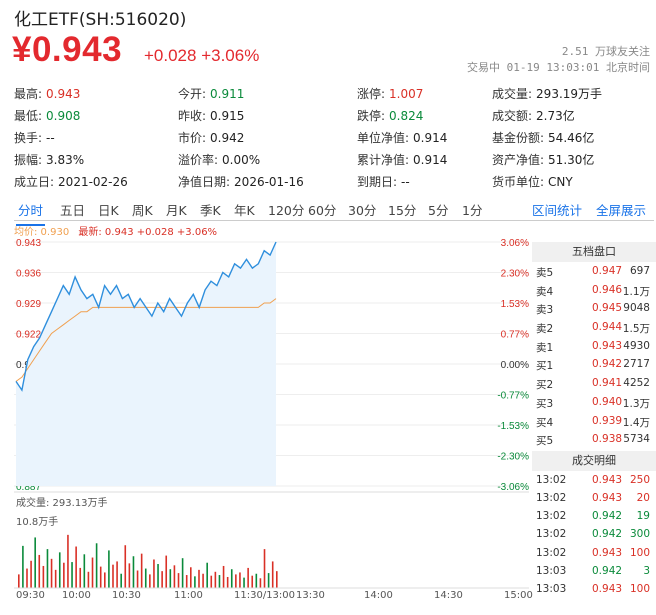  I want to click on pct-tick-label: 3.06%, so click(515, 243).